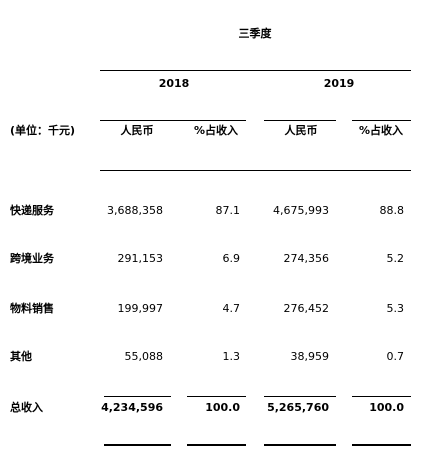 This screenshot has height=466, width=445. What do you see at coordinates (26, 407) in the screenshot?
I see `total-label: 总收入` at bounding box center [26, 407].